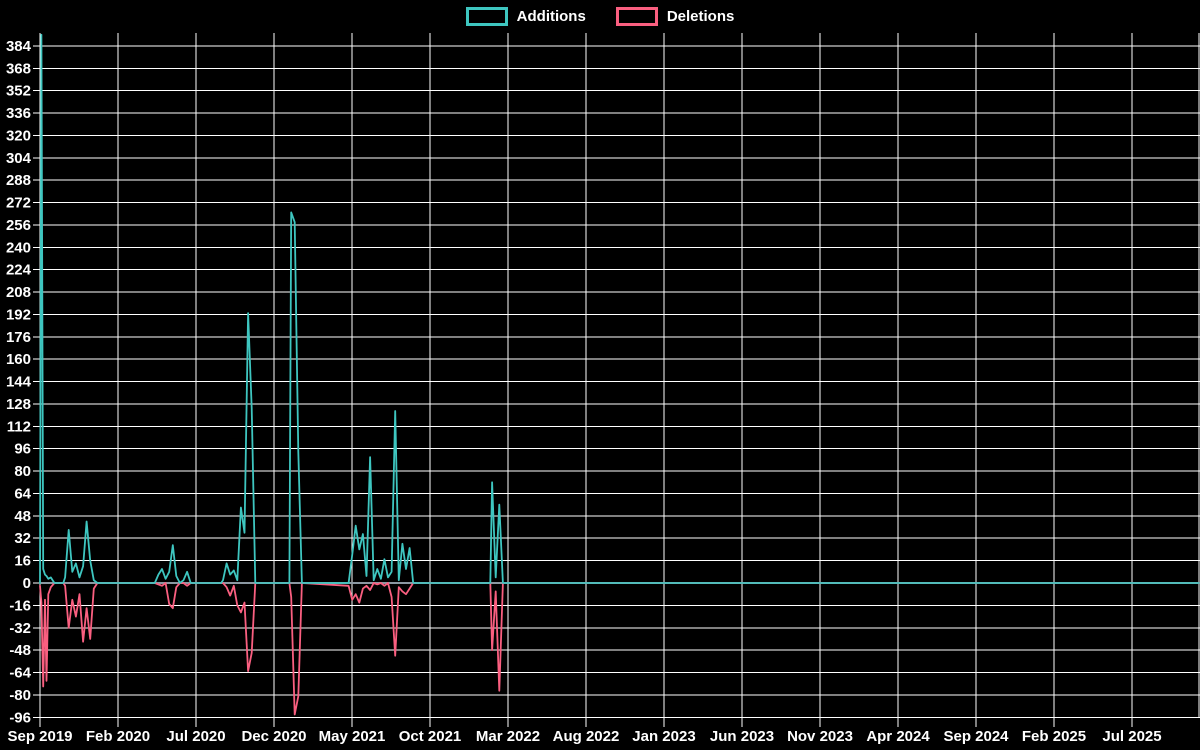 The width and height of the screenshot is (1200, 750). What do you see at coordinates (20, 605) in the screenshot?
I see `y-axis-tick-label: -16` at bounding box center [20, 605].